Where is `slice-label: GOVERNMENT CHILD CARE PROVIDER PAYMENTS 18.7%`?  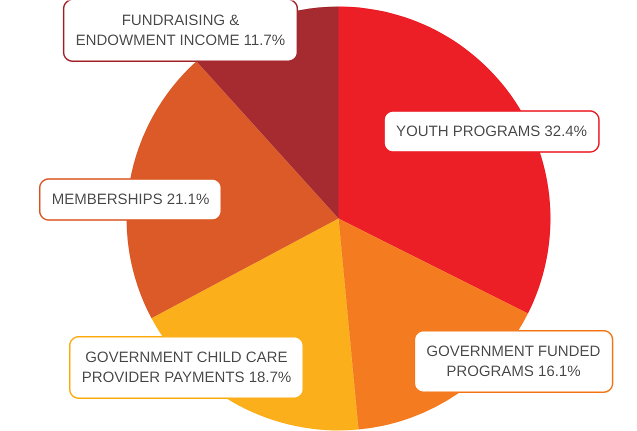 slice-label: GOVERNMENT CHILD CARE PROVIDER PAYMENTS 18.7% is located at coordinates (187, 367).